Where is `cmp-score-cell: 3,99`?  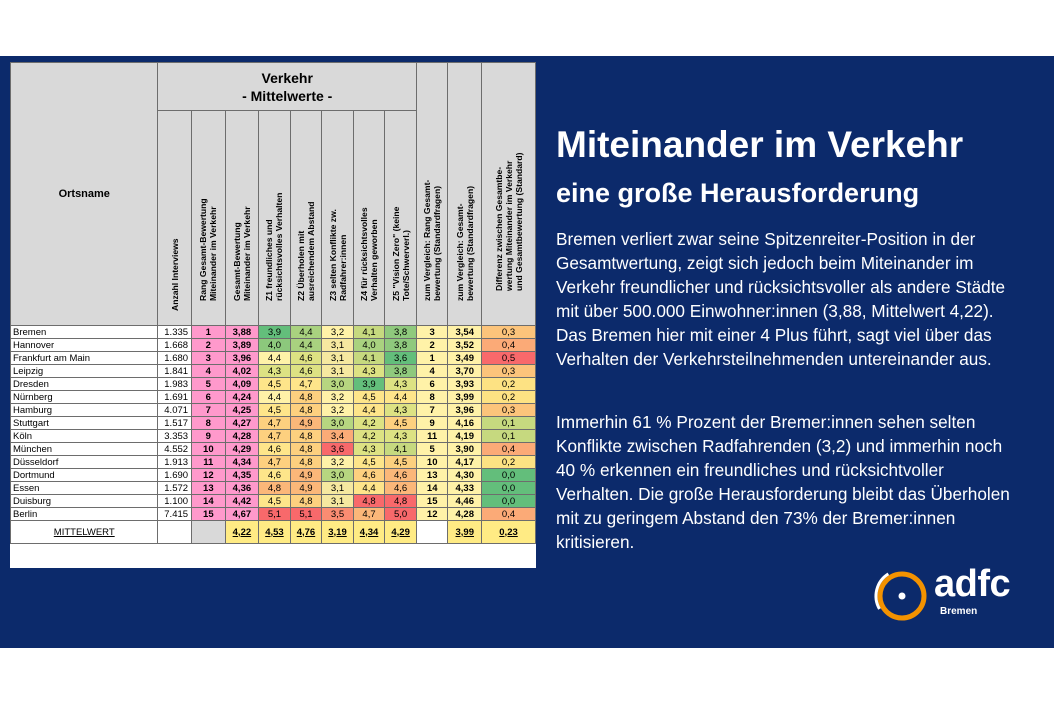 cmp-score-cell: 3,99 is located at coordinates (465, 397).